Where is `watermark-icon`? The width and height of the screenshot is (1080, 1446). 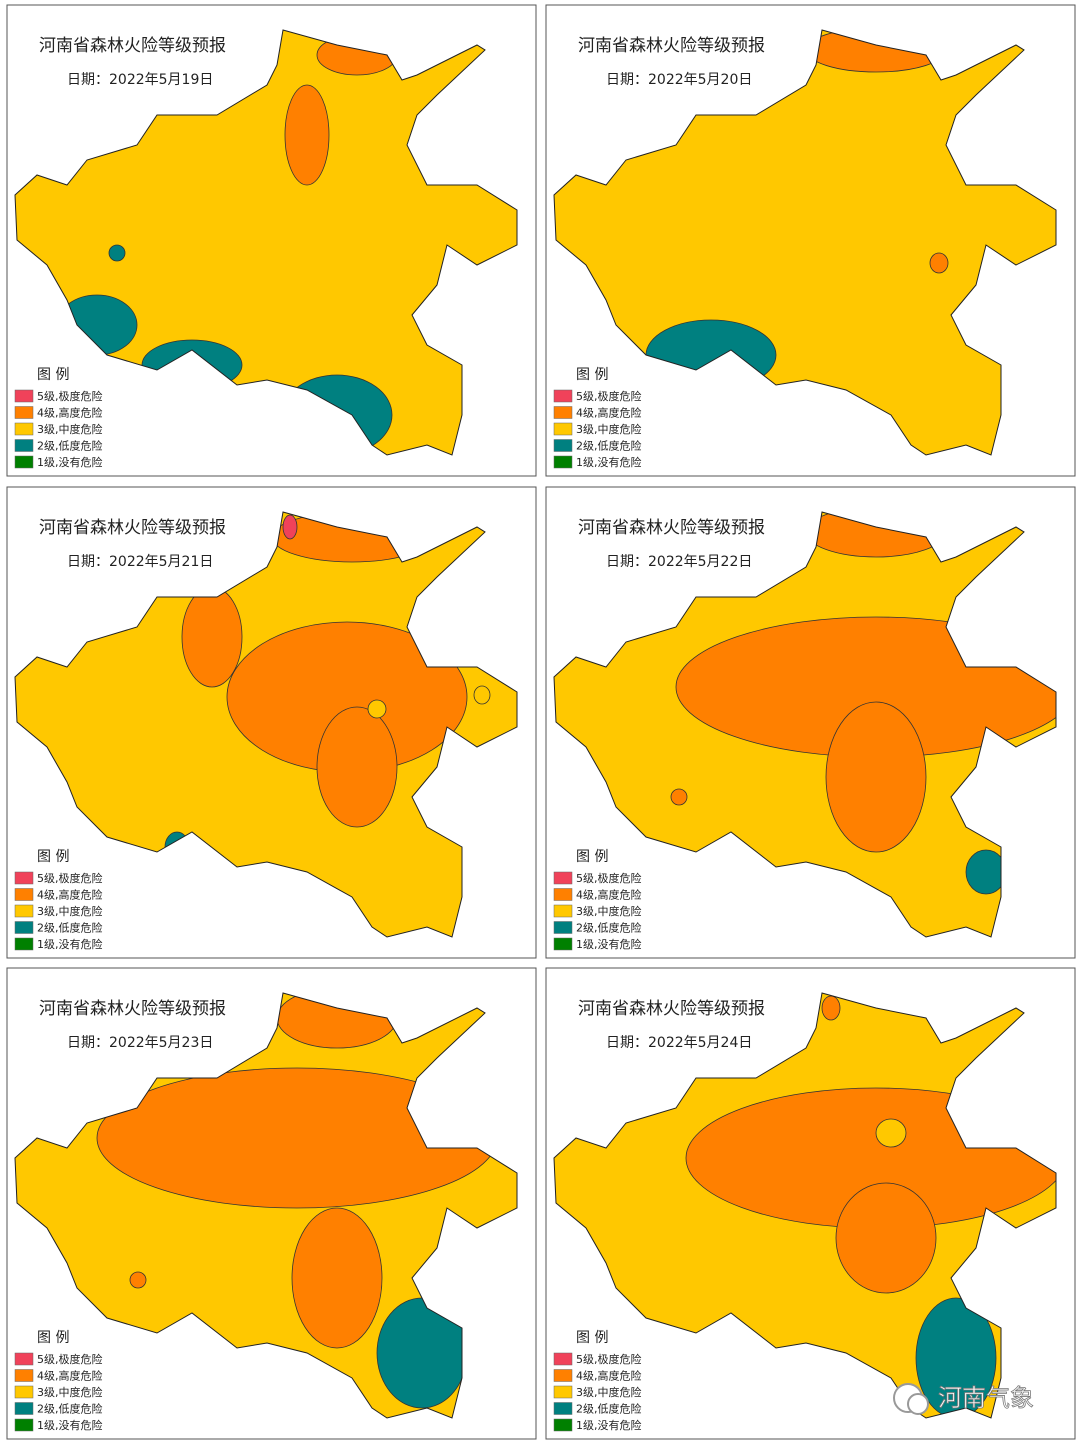 watermark-icon is located at coordinates (918, 1404).